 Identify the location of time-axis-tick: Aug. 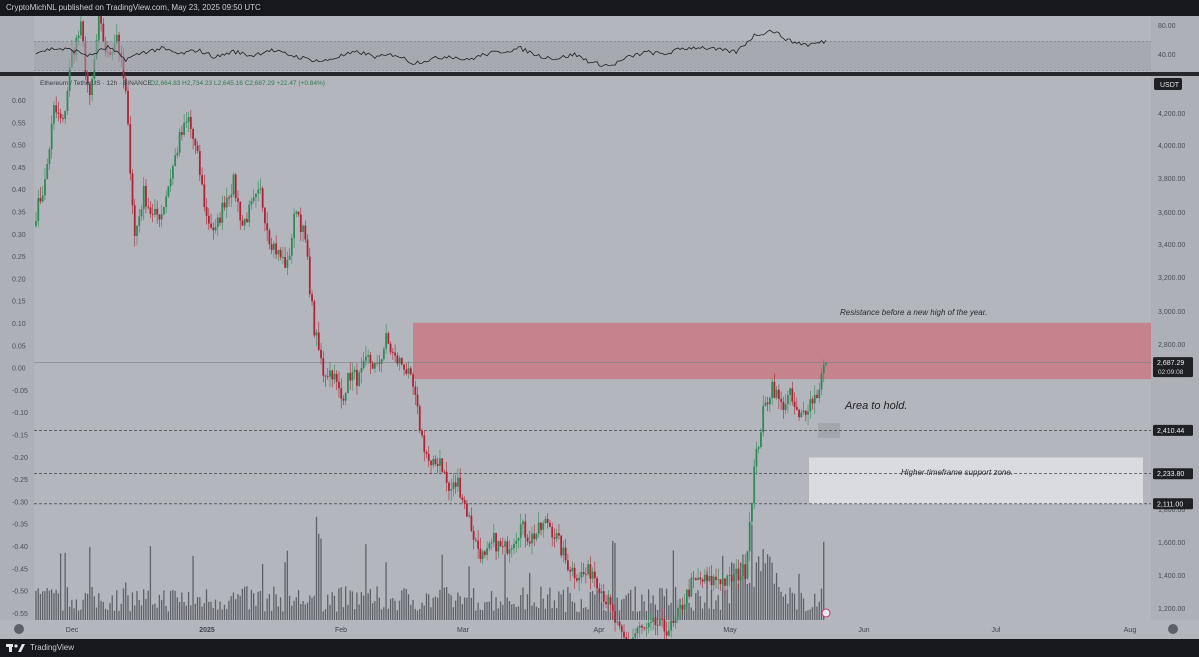
(1130, 630).